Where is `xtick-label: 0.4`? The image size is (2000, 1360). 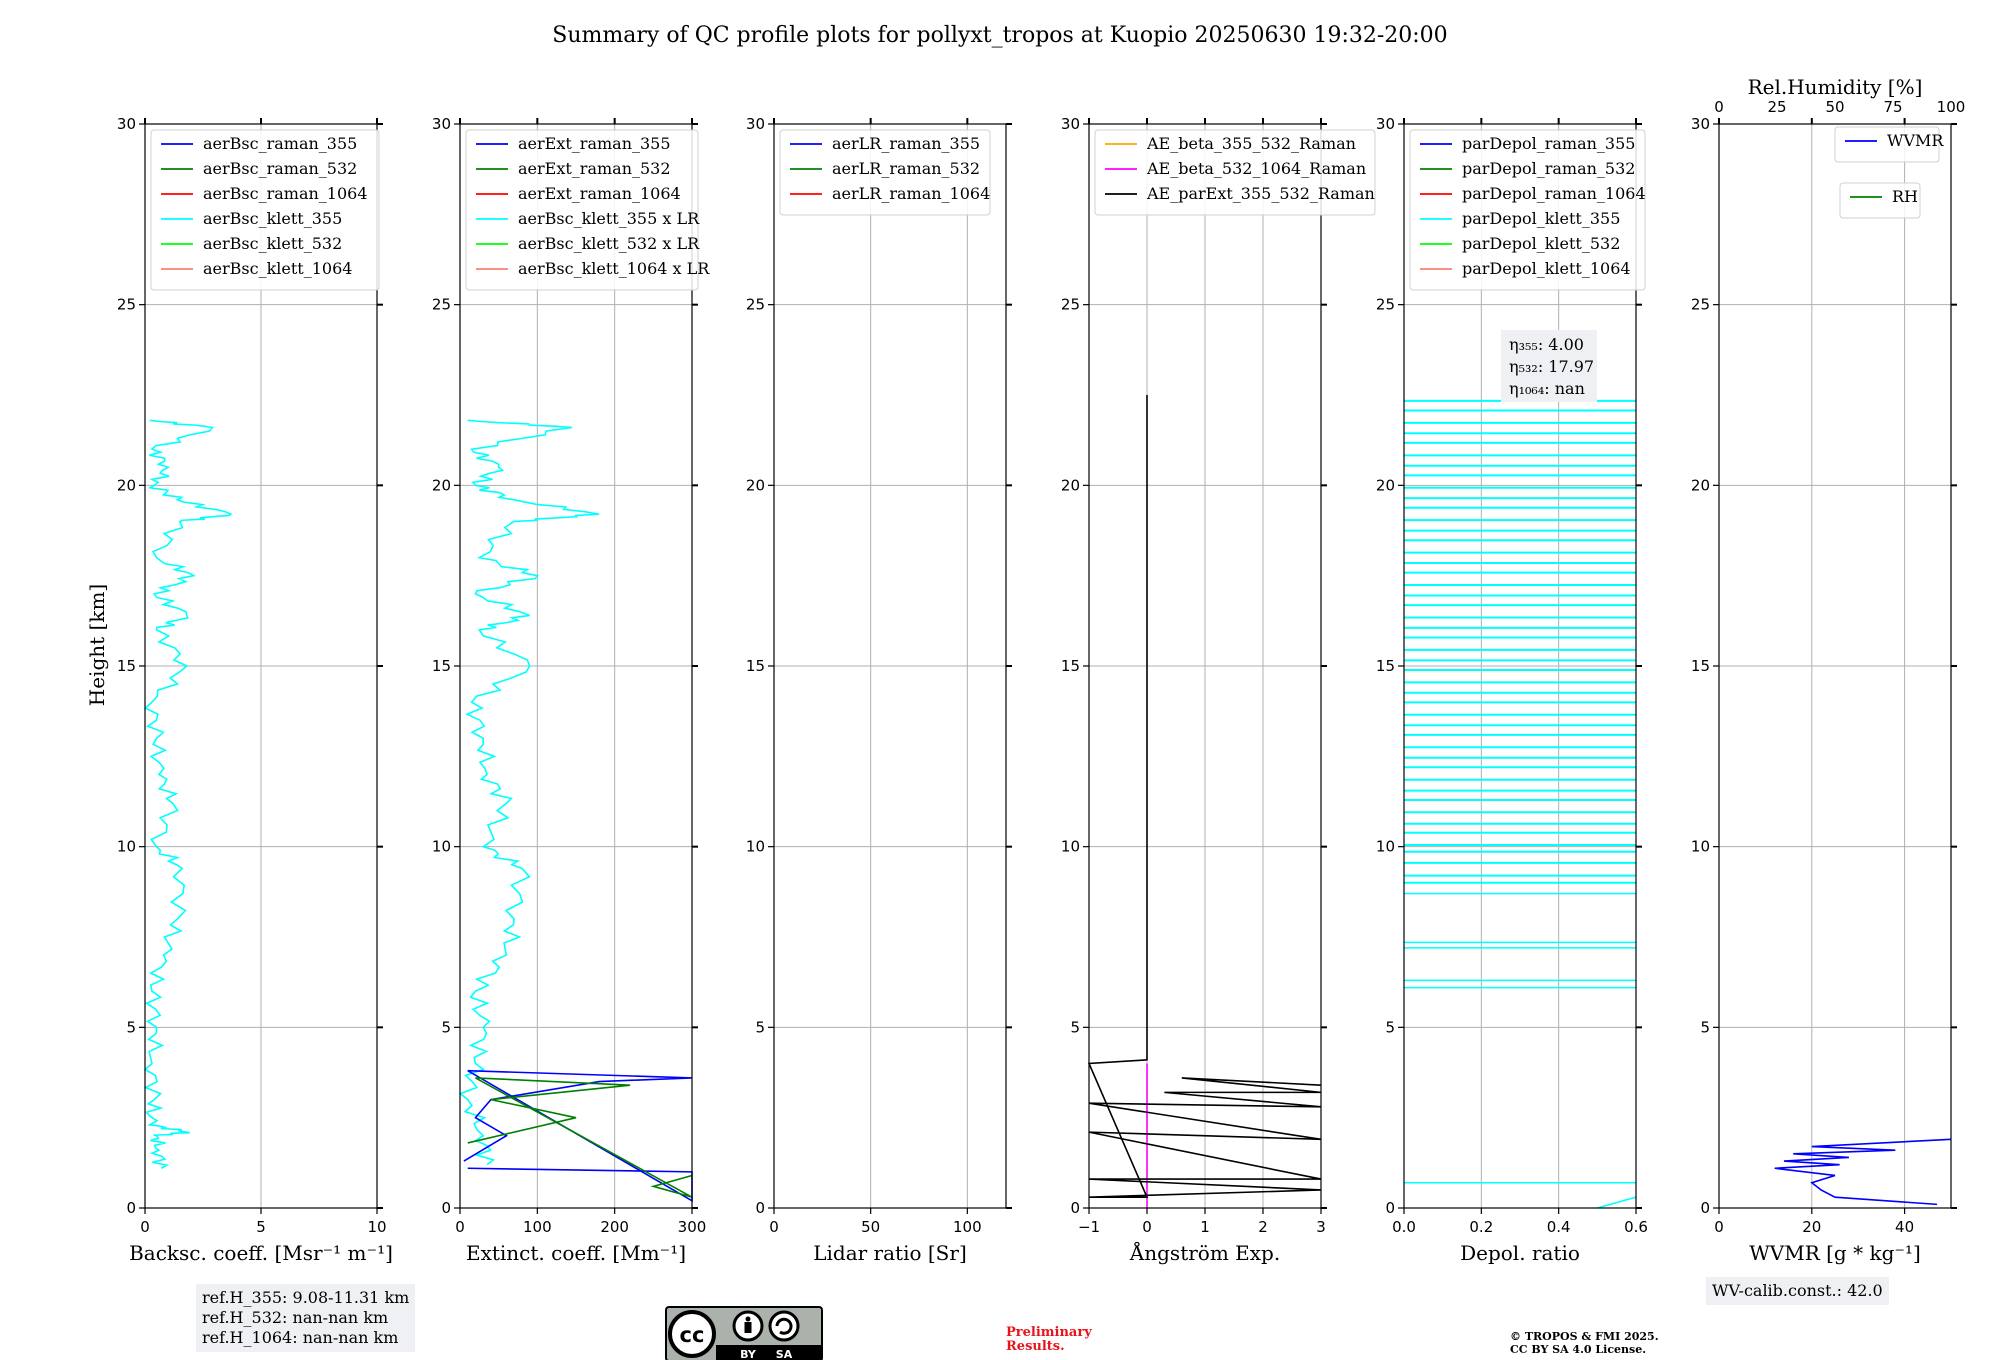
xtick-label: 0.4 is located at coordinates (1559, 1227).